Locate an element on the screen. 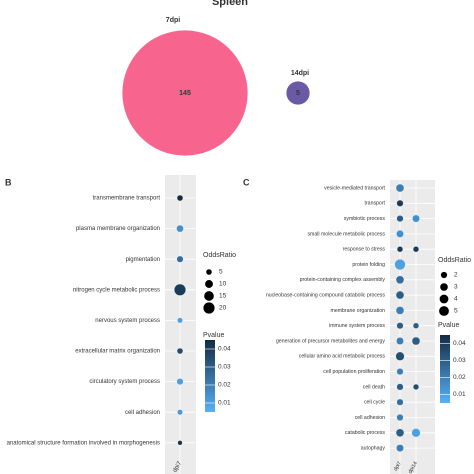 This screenshot has height=474, width=474. set-label: 7dpi is located at coordinates (173, 20).